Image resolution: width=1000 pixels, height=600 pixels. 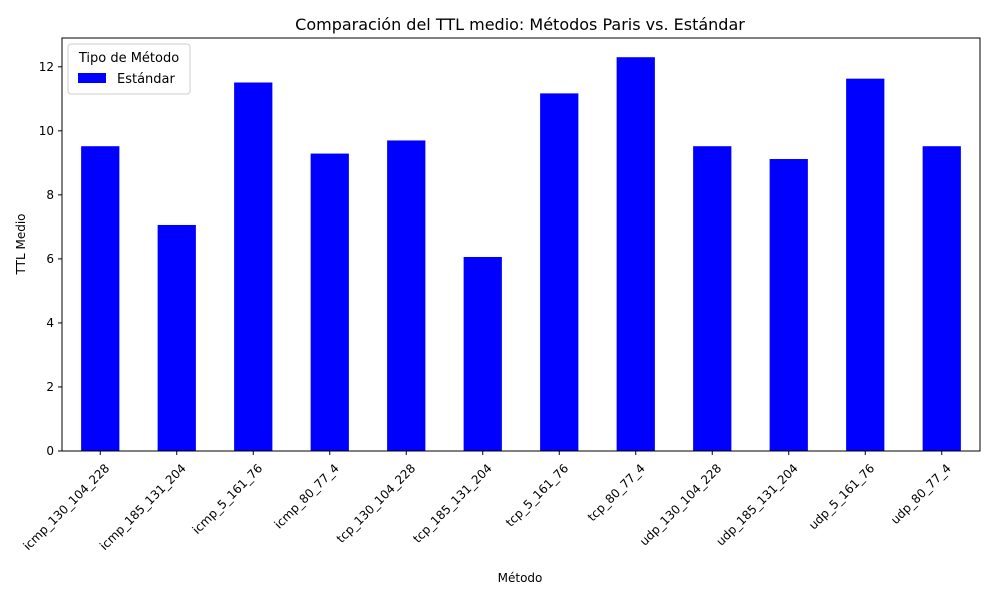 What do you see at coordinates (452, 503) in the screenshot?
I see `x-tick-label: tcp_185_131_204` at bounding box center [452, 503].